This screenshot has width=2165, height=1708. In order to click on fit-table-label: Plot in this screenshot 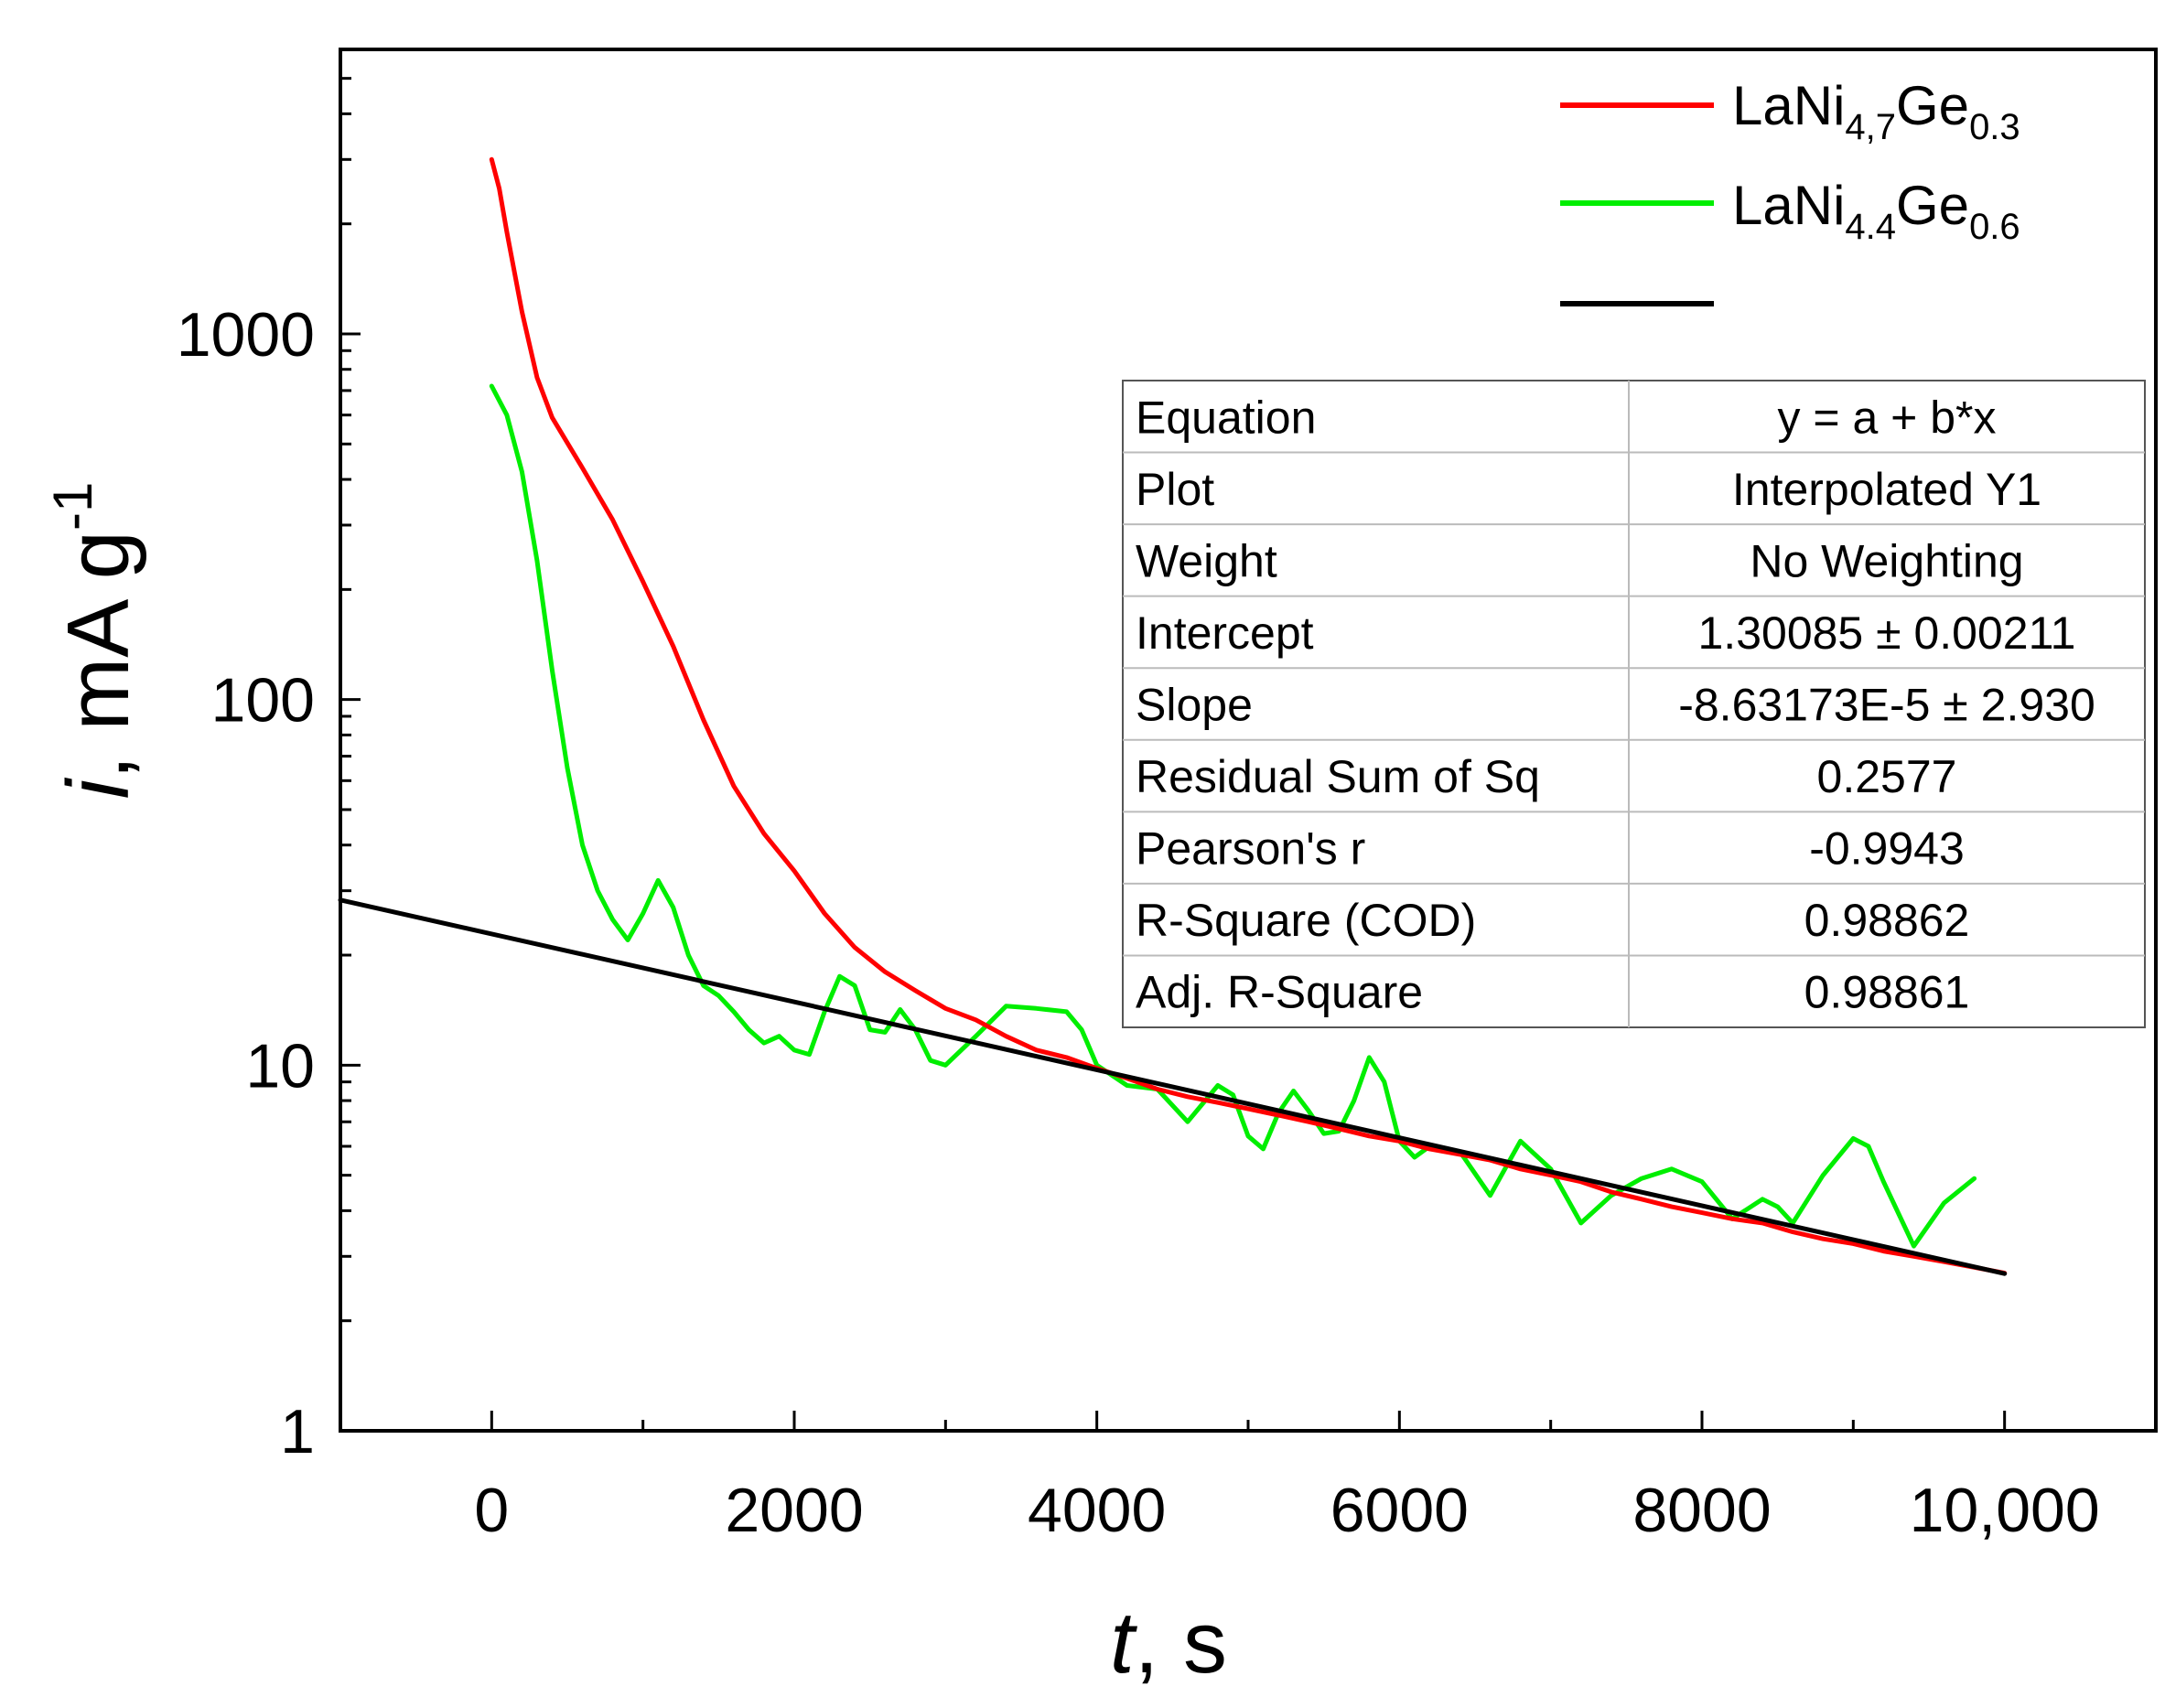, I will do `click(1175, 489)`.